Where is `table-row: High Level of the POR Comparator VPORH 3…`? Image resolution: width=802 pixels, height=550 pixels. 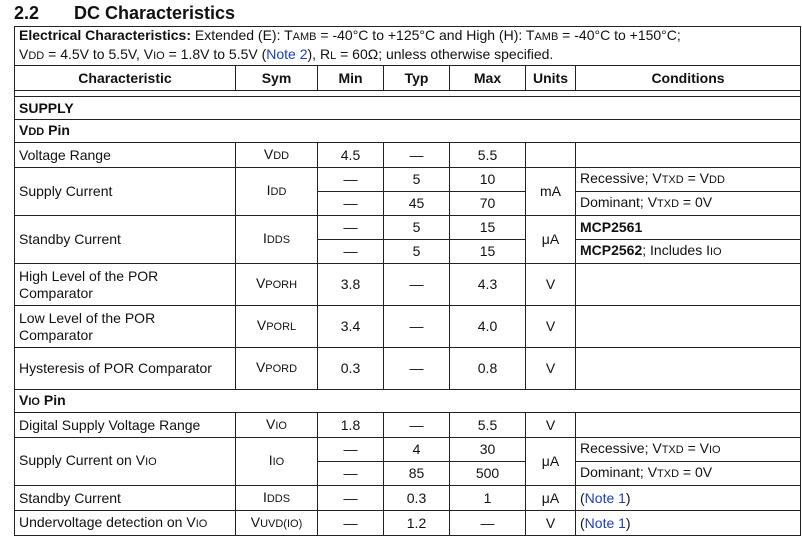 table-row: High Level of the POR Comparator VPORH 3… is located at coordinates (407, 284).